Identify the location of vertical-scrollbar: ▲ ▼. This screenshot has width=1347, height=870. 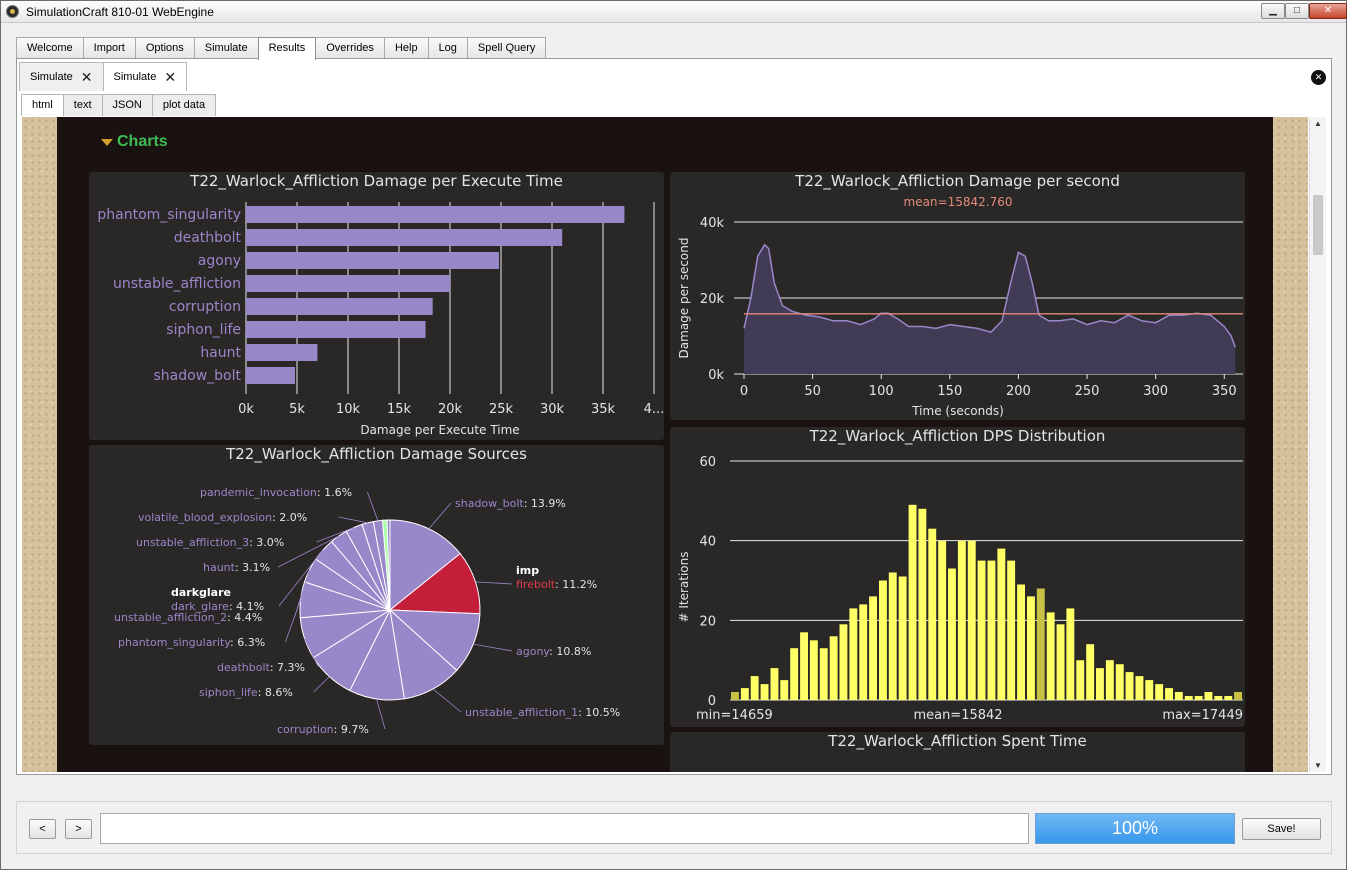
(1317, 444).